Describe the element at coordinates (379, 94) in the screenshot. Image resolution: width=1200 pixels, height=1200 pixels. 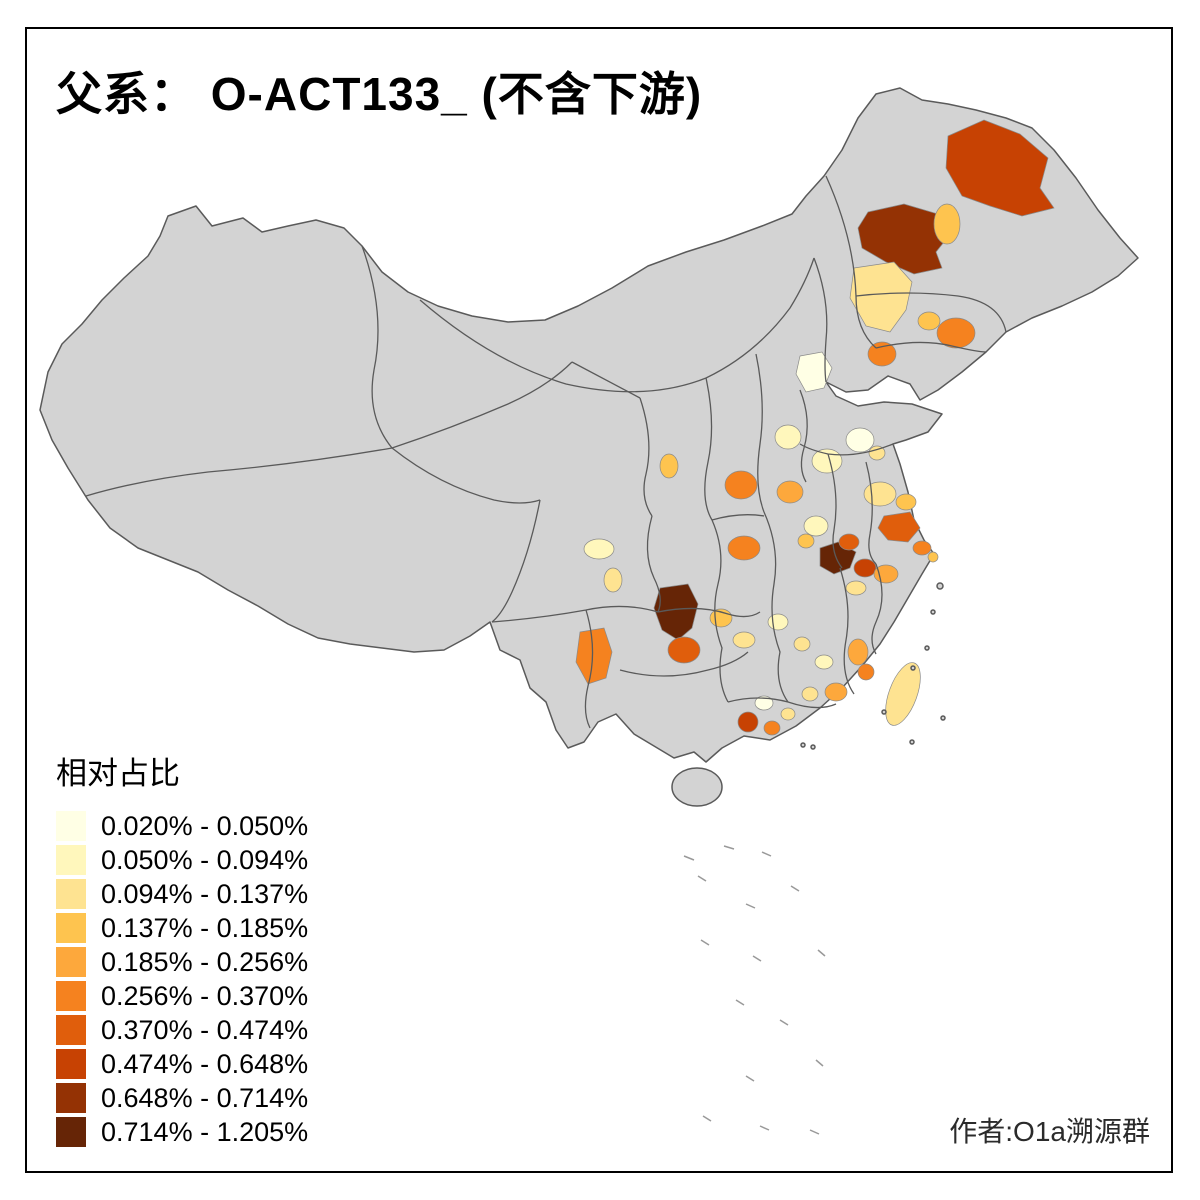
I see `page-title: 父系： O-ACT133_ (不含下游)` at that location.